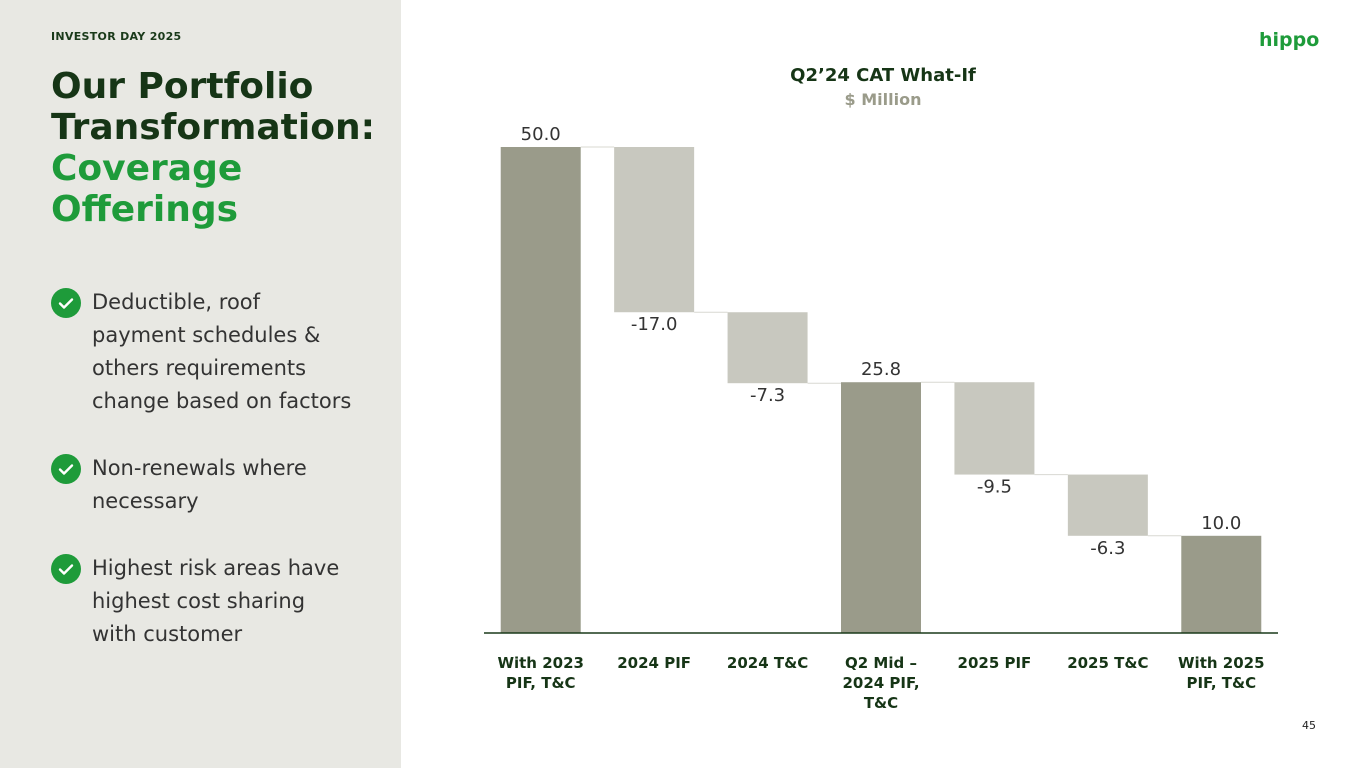  What do you see at coordinates (881, 369) in the screenshot?
I see `value-label: 25.8` at bounding box center [881, 369].